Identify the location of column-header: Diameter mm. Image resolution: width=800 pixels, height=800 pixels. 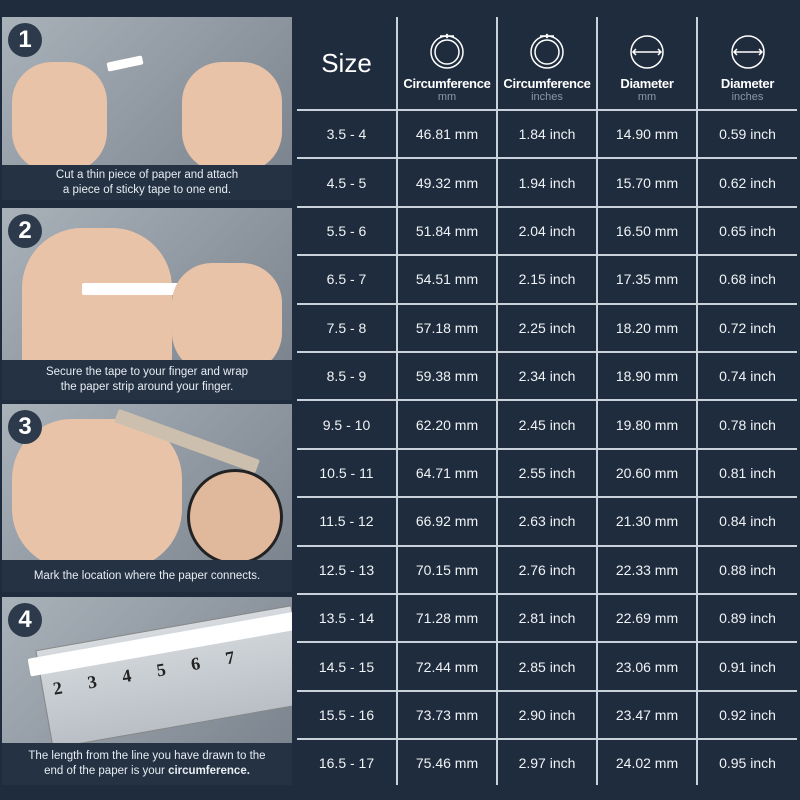
(647, 64).